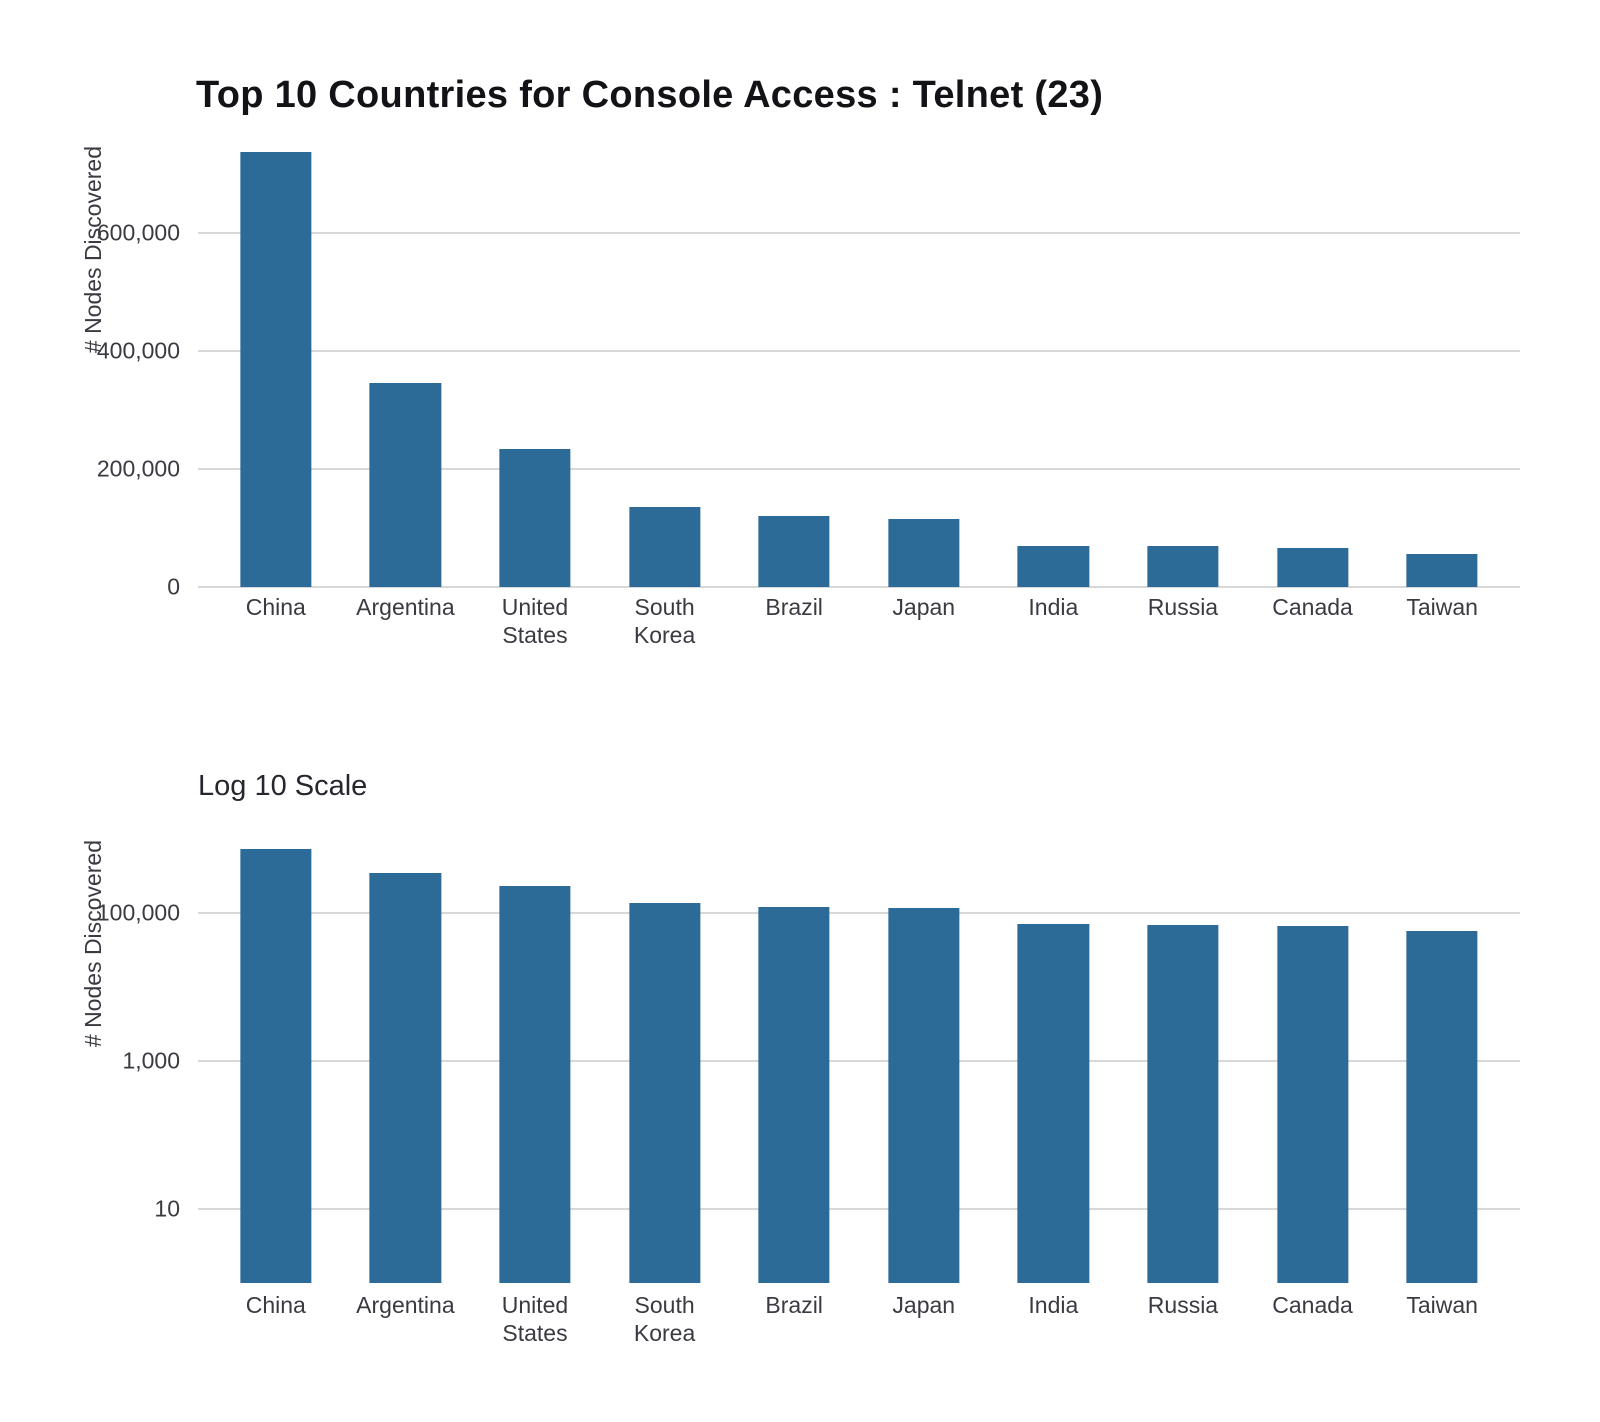 Image resolution: width=1600 pixels, height=1422 pixels. I want to click on chart-subtitle: Log 10 Scale, so click(283, 786).